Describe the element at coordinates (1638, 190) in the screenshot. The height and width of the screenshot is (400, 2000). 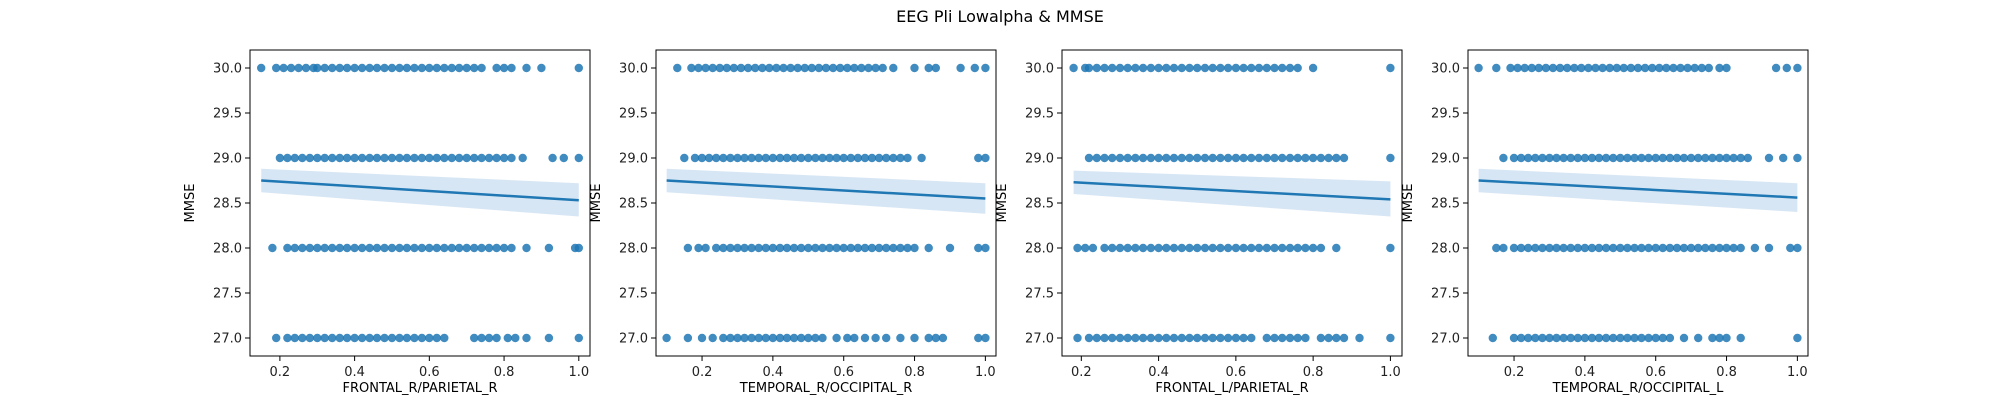
I see `confidence-band` at that location.